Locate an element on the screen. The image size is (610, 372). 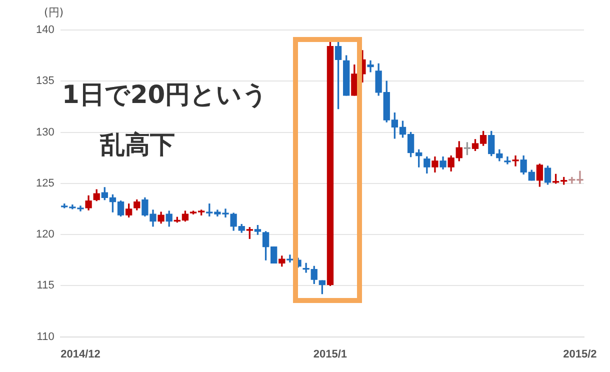
y-tick-label: 125 is located at coordinates (45, 183).